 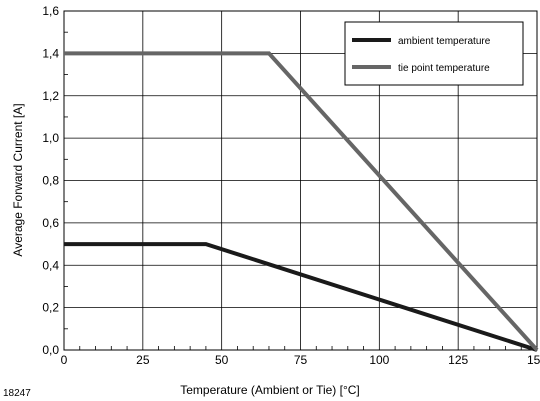 I want to click on x-tick-labels: 0 25 50 75 100 125 150, so click(x=300, y=360).